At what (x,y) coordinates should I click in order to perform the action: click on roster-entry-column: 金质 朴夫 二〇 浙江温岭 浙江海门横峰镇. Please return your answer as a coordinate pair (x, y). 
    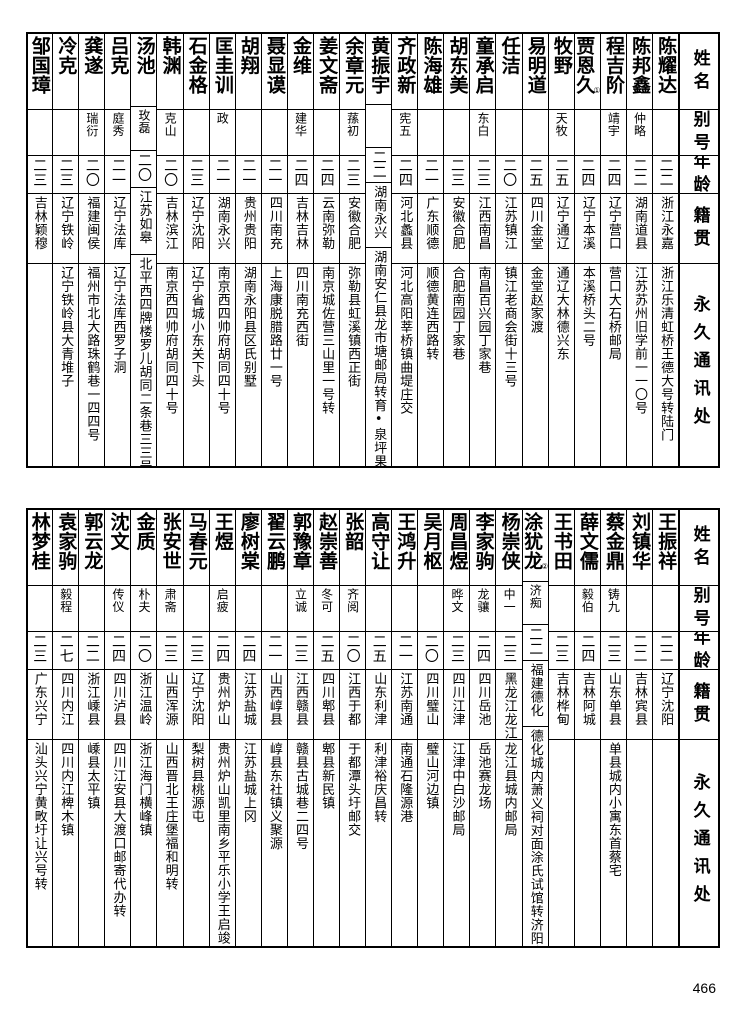
    Looking at the image, I should click on (143, 728).